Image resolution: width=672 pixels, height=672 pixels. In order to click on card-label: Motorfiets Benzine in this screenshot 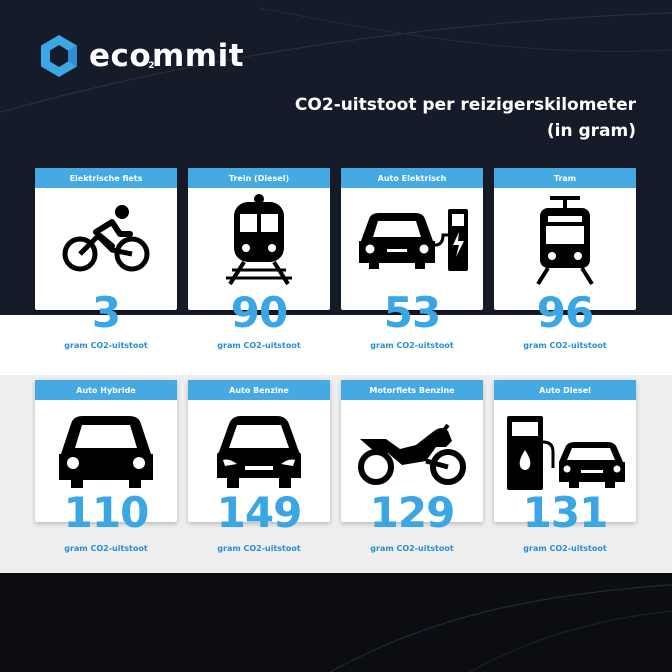, I will do `click(412, 390)`.